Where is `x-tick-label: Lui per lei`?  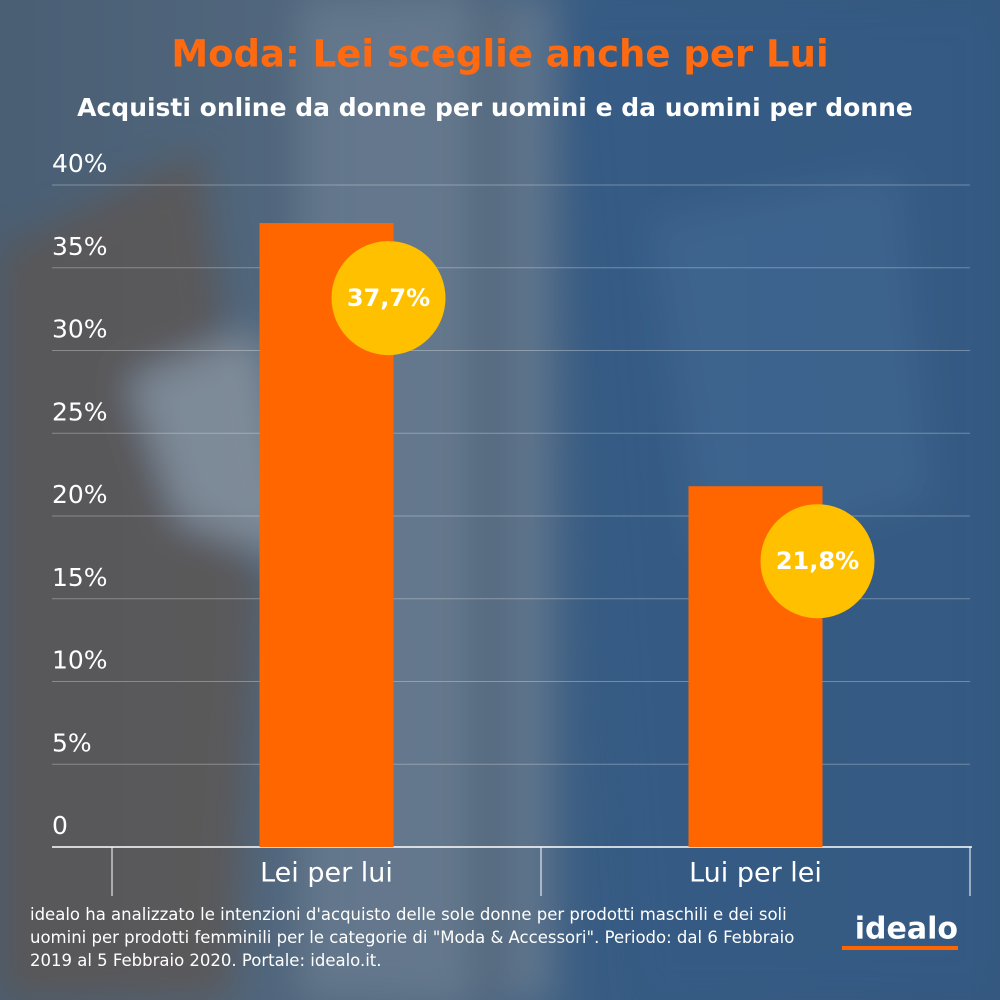
x-tick-label: Lui per lei is located at coordinates (755, 873).